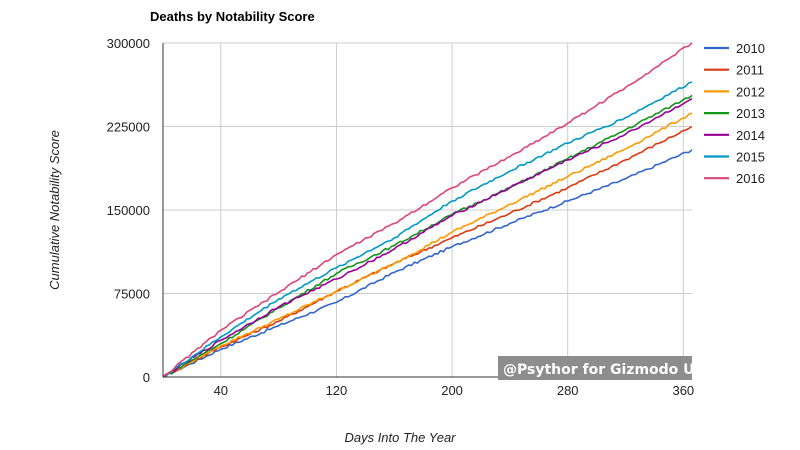 The image size is (800, 450). What do you see at coordinates (734, 113) in the screenshot?
I see `legend: 2010 2011 2012 2013 2014 2015 2016` at bounding box center [734, 113].